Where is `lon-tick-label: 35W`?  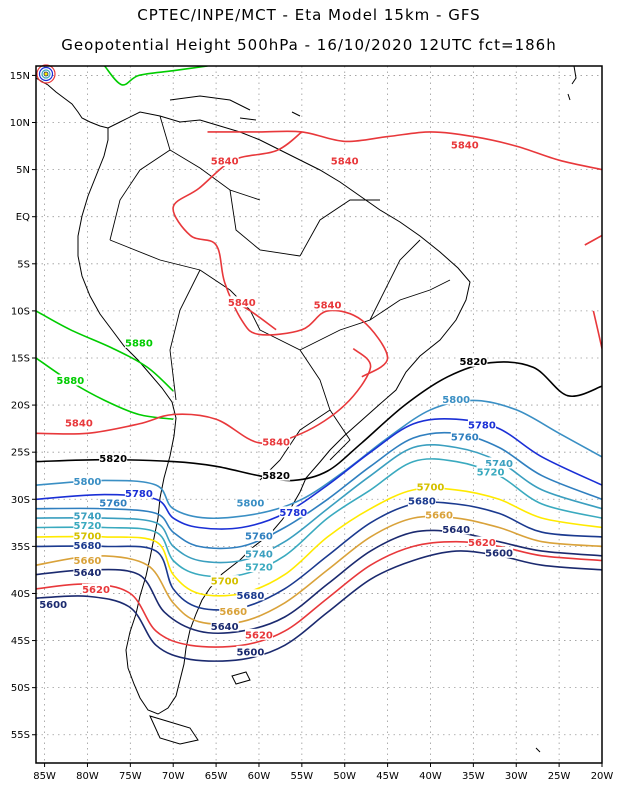
lon-tick-label: 35W is located at coordinates (473, 776).